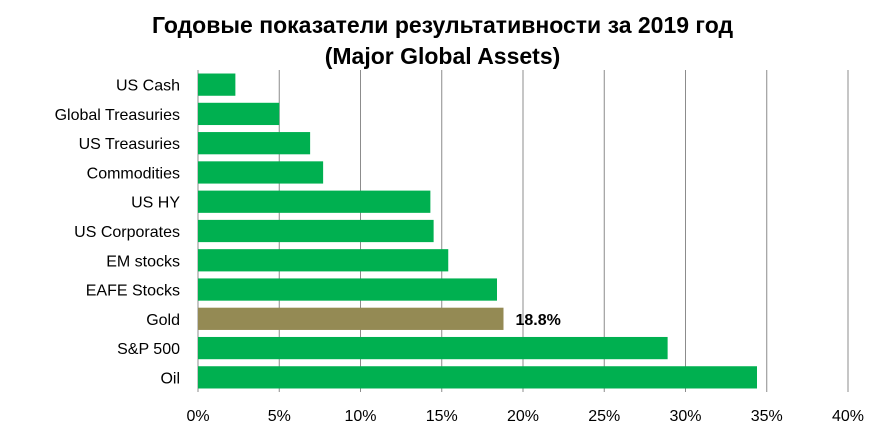  What do you see at coordinates (148, 349) in the screenshot?
I see `category-label: S&P 500` at bounding box center [148, 349].